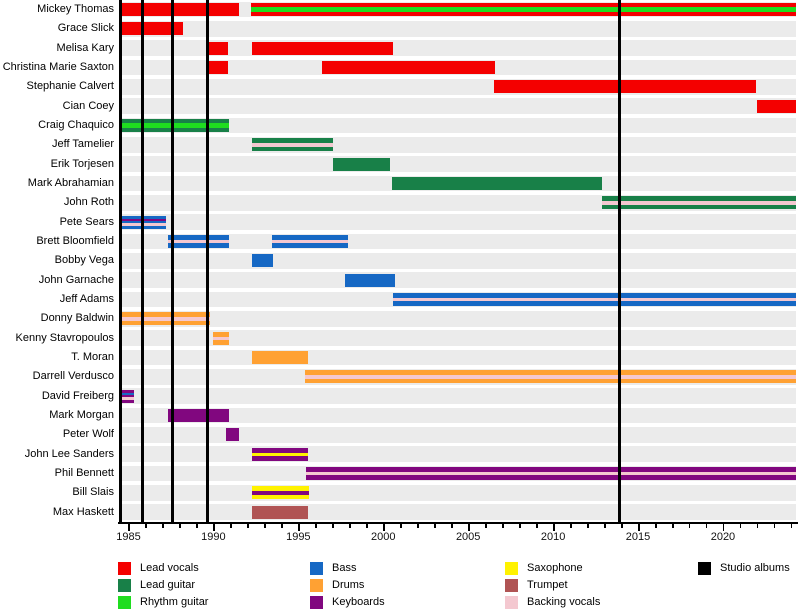 The image size is (800, 615). Describe the element at coordinates (88, 202) in the screenshot. I see `member-label: John Roth` at that location.